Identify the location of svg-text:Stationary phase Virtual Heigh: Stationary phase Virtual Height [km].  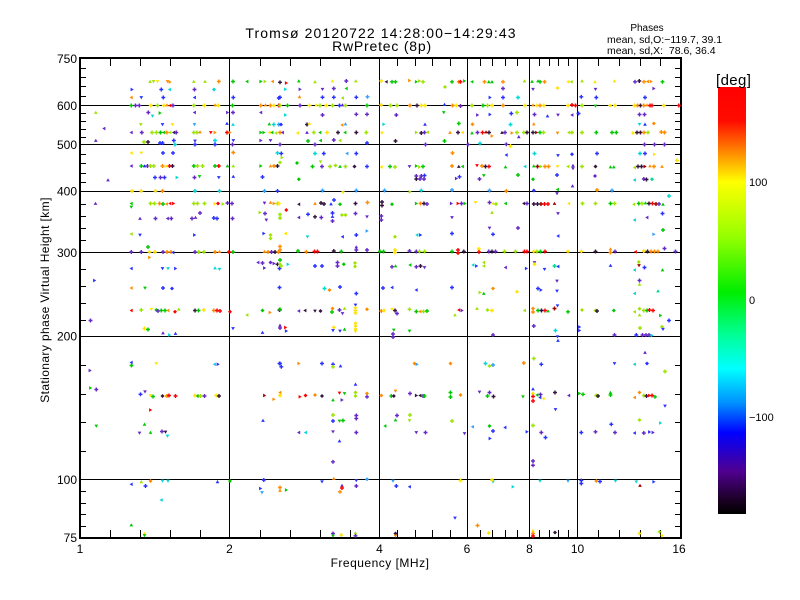
(45, 300).